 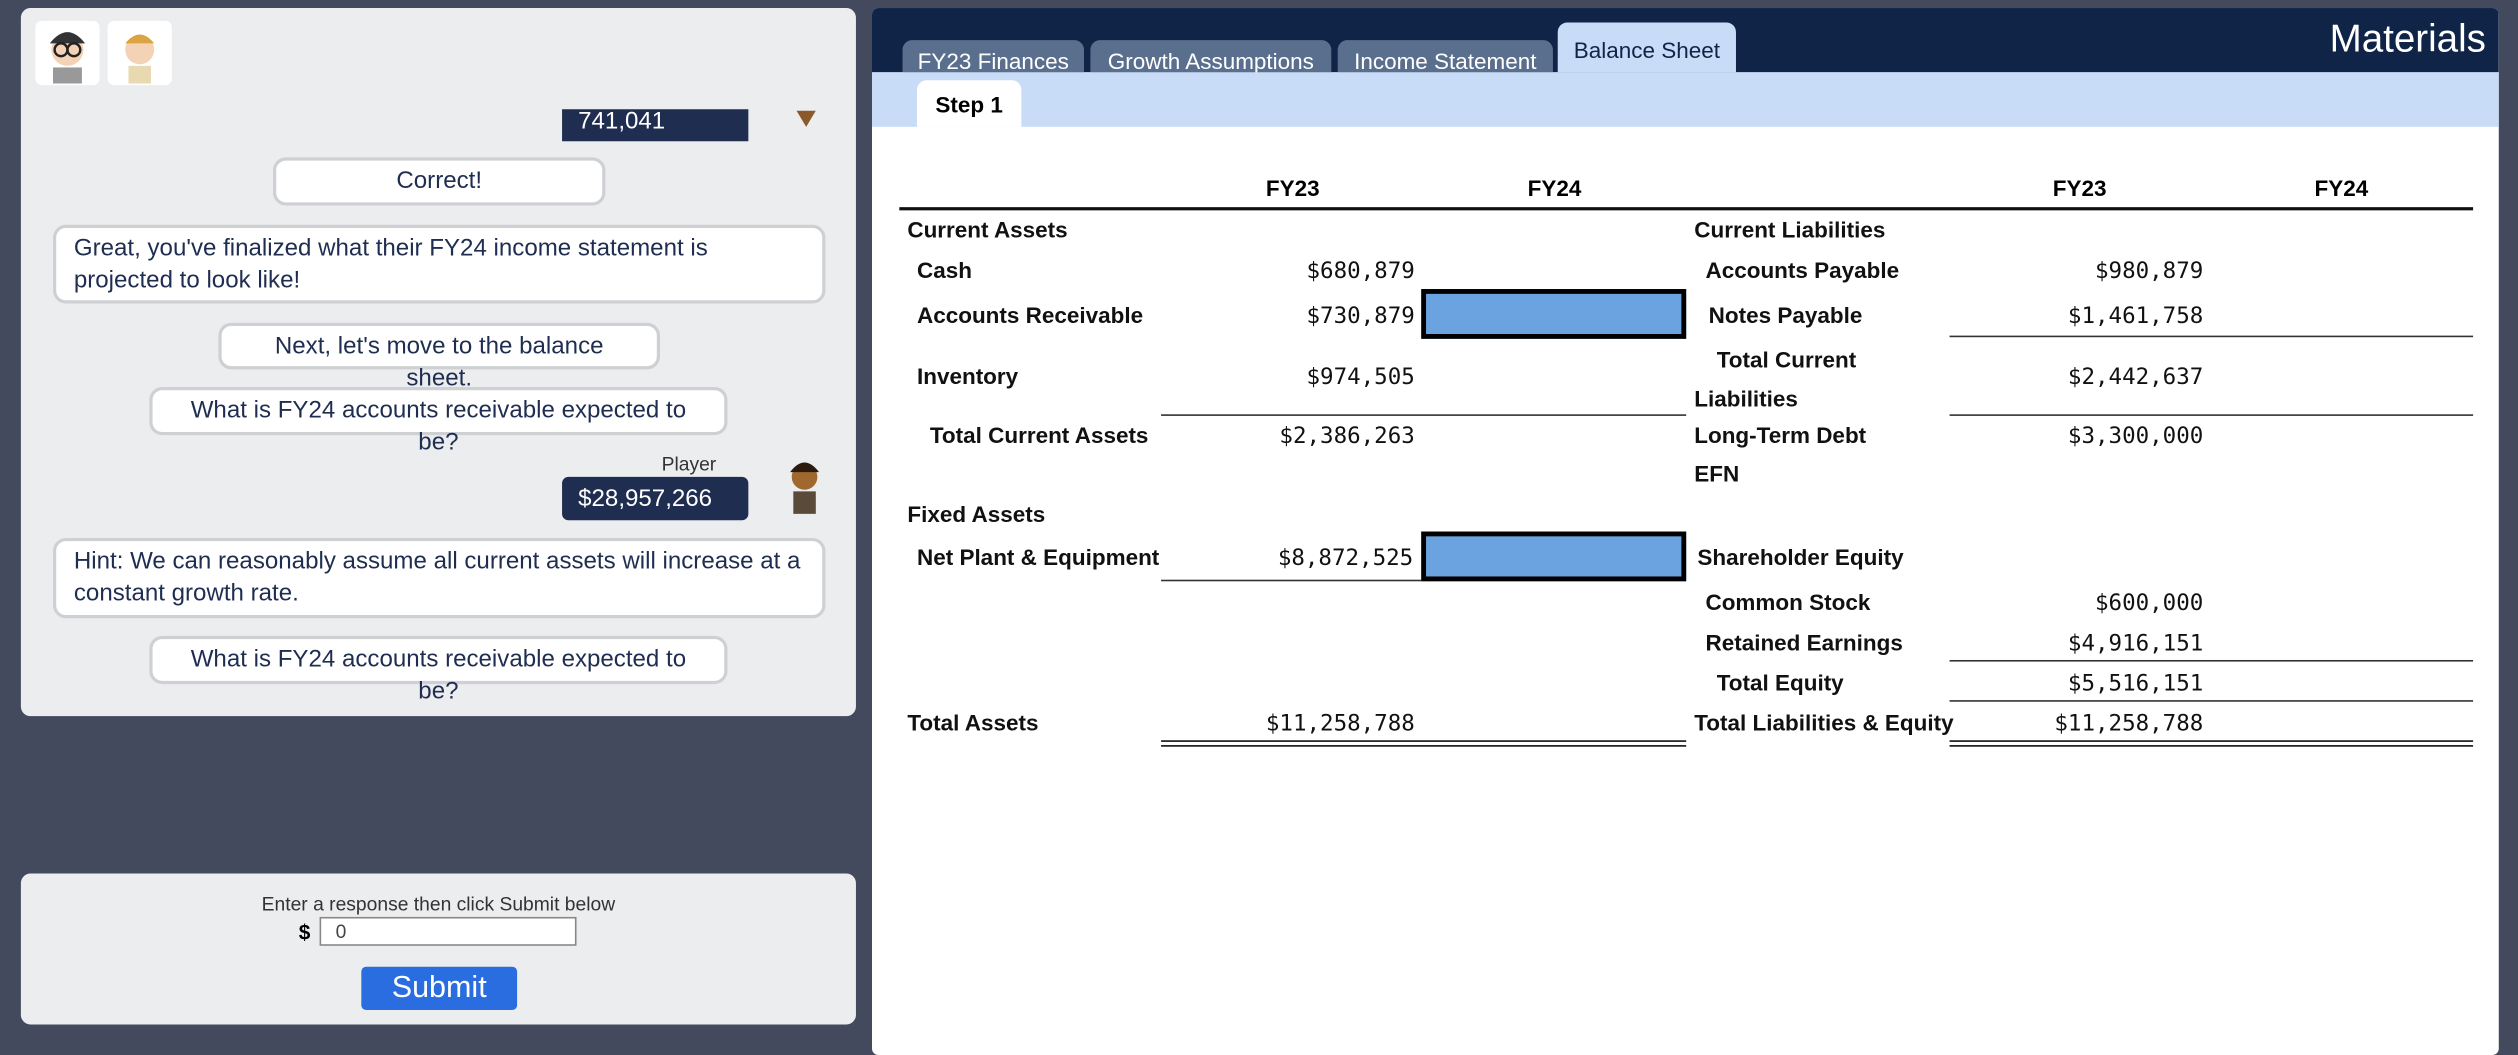 What do you see at coordinates (1780, 682) in the screenshot?
I see `total-label: Total Equity` at bounding box center [1780, 682].